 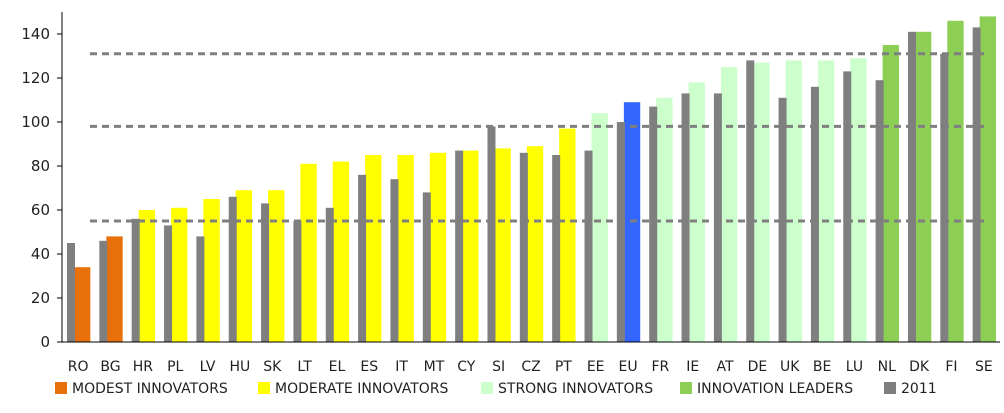 What do you see at coordinates (955, 181) in the screenshot?
I see `bar-fi` at bounding box center [955, 181].